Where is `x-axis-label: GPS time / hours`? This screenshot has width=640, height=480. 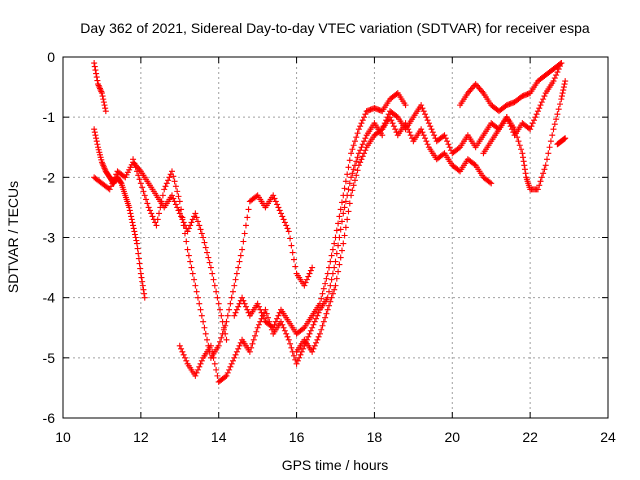 x-axis-label: GPS time / hours is located at coordinates (335, 465).